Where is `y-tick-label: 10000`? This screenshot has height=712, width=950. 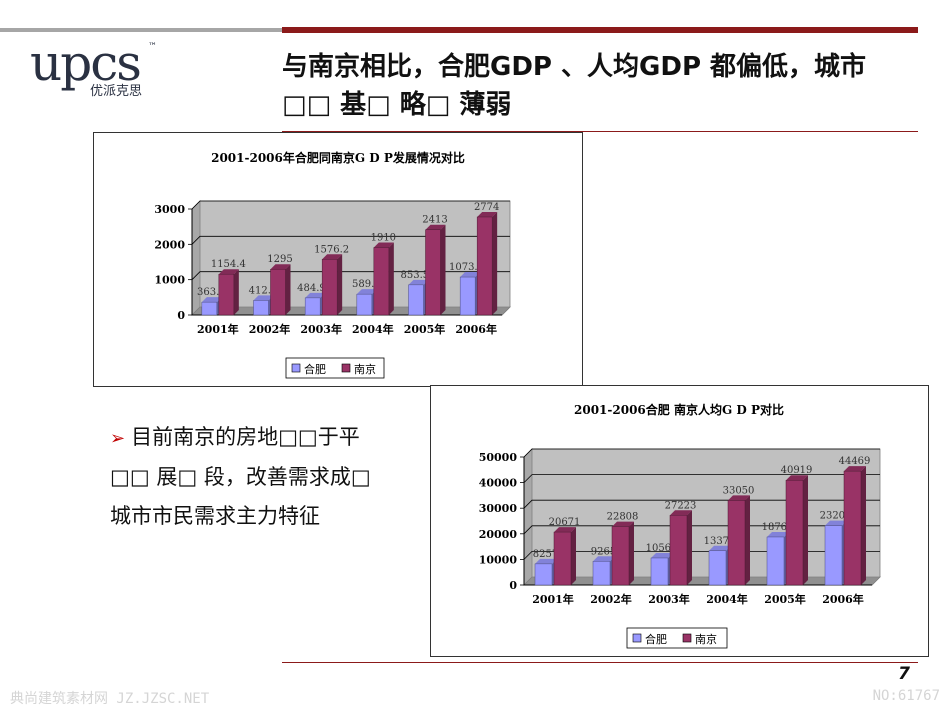
y-tick-label: 10000 is located at coordinates (498, 559).